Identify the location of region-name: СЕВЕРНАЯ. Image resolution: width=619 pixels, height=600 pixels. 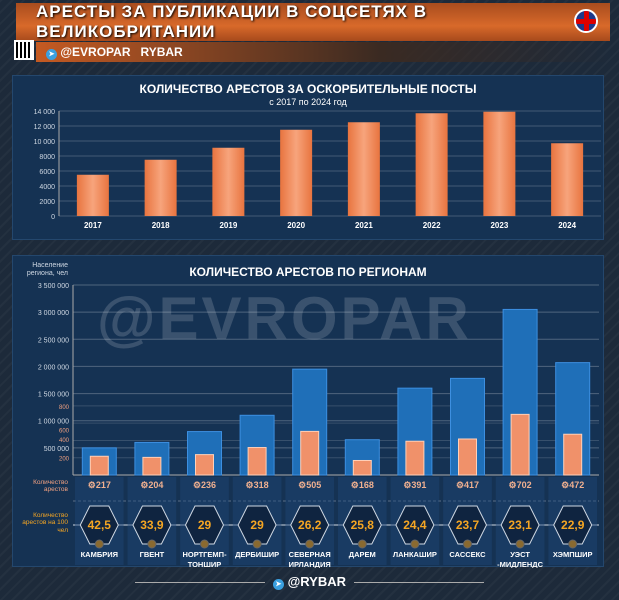
(310, 554).